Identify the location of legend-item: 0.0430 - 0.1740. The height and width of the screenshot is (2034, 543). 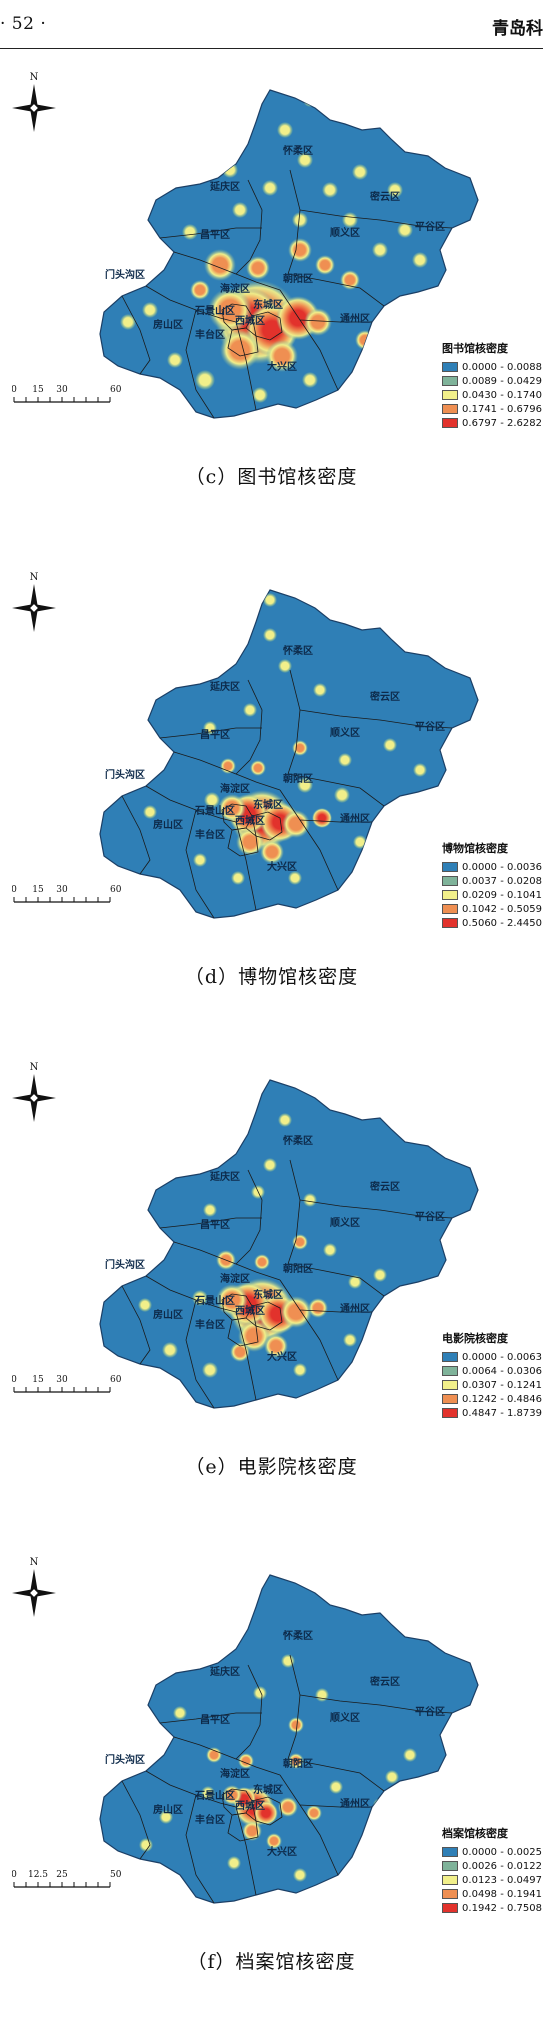
(492, 395).